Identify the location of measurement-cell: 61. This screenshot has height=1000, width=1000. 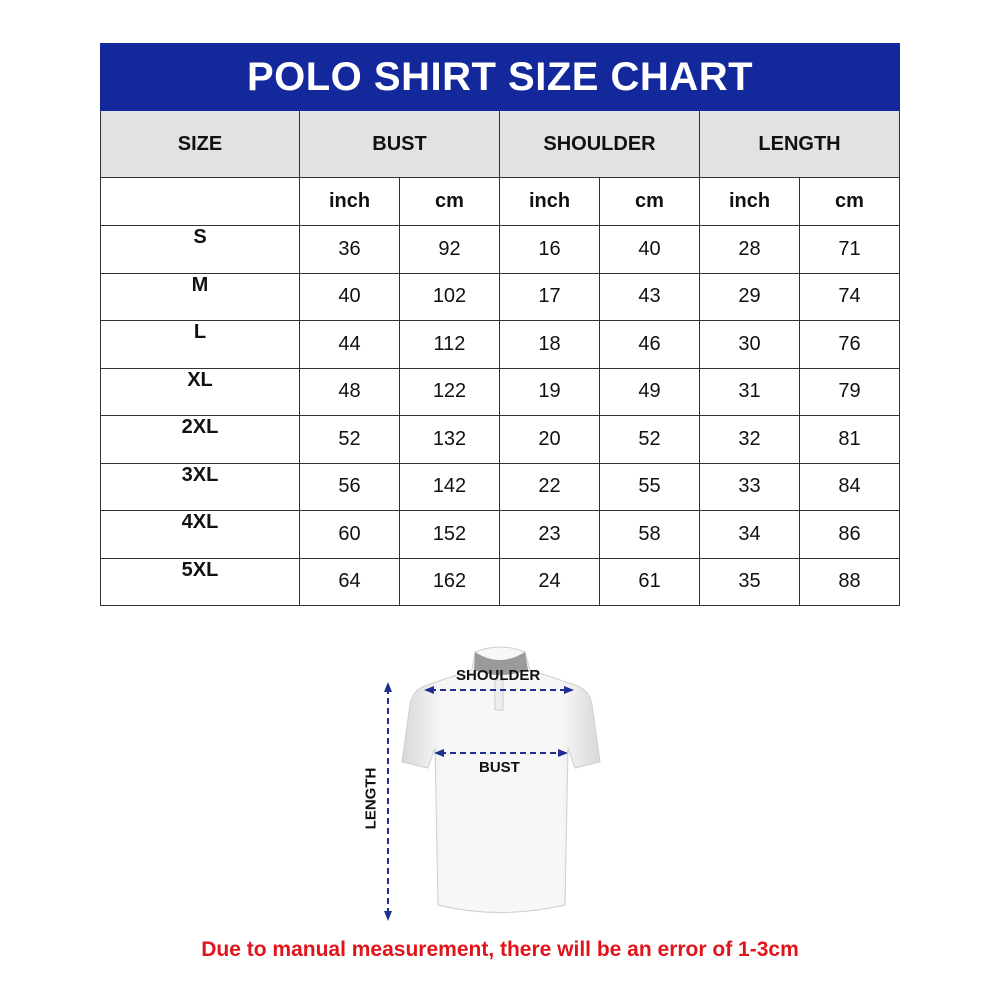
(649, 581).